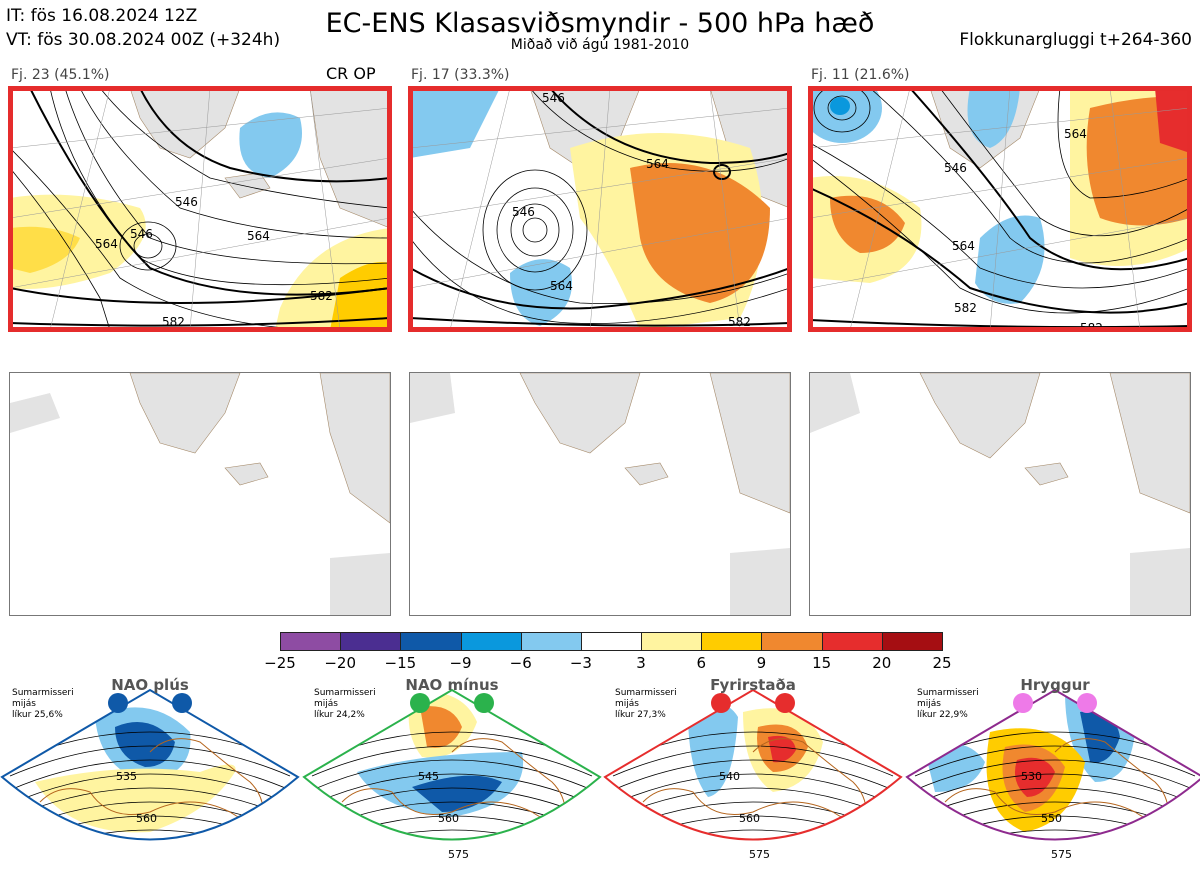 The height and width of the screenshot is (875, 1200). What do you see at coordinates (321, 296) in the screenshot?
I see `cluster-1-contour-e: 582` at bounding box center [321, 296].